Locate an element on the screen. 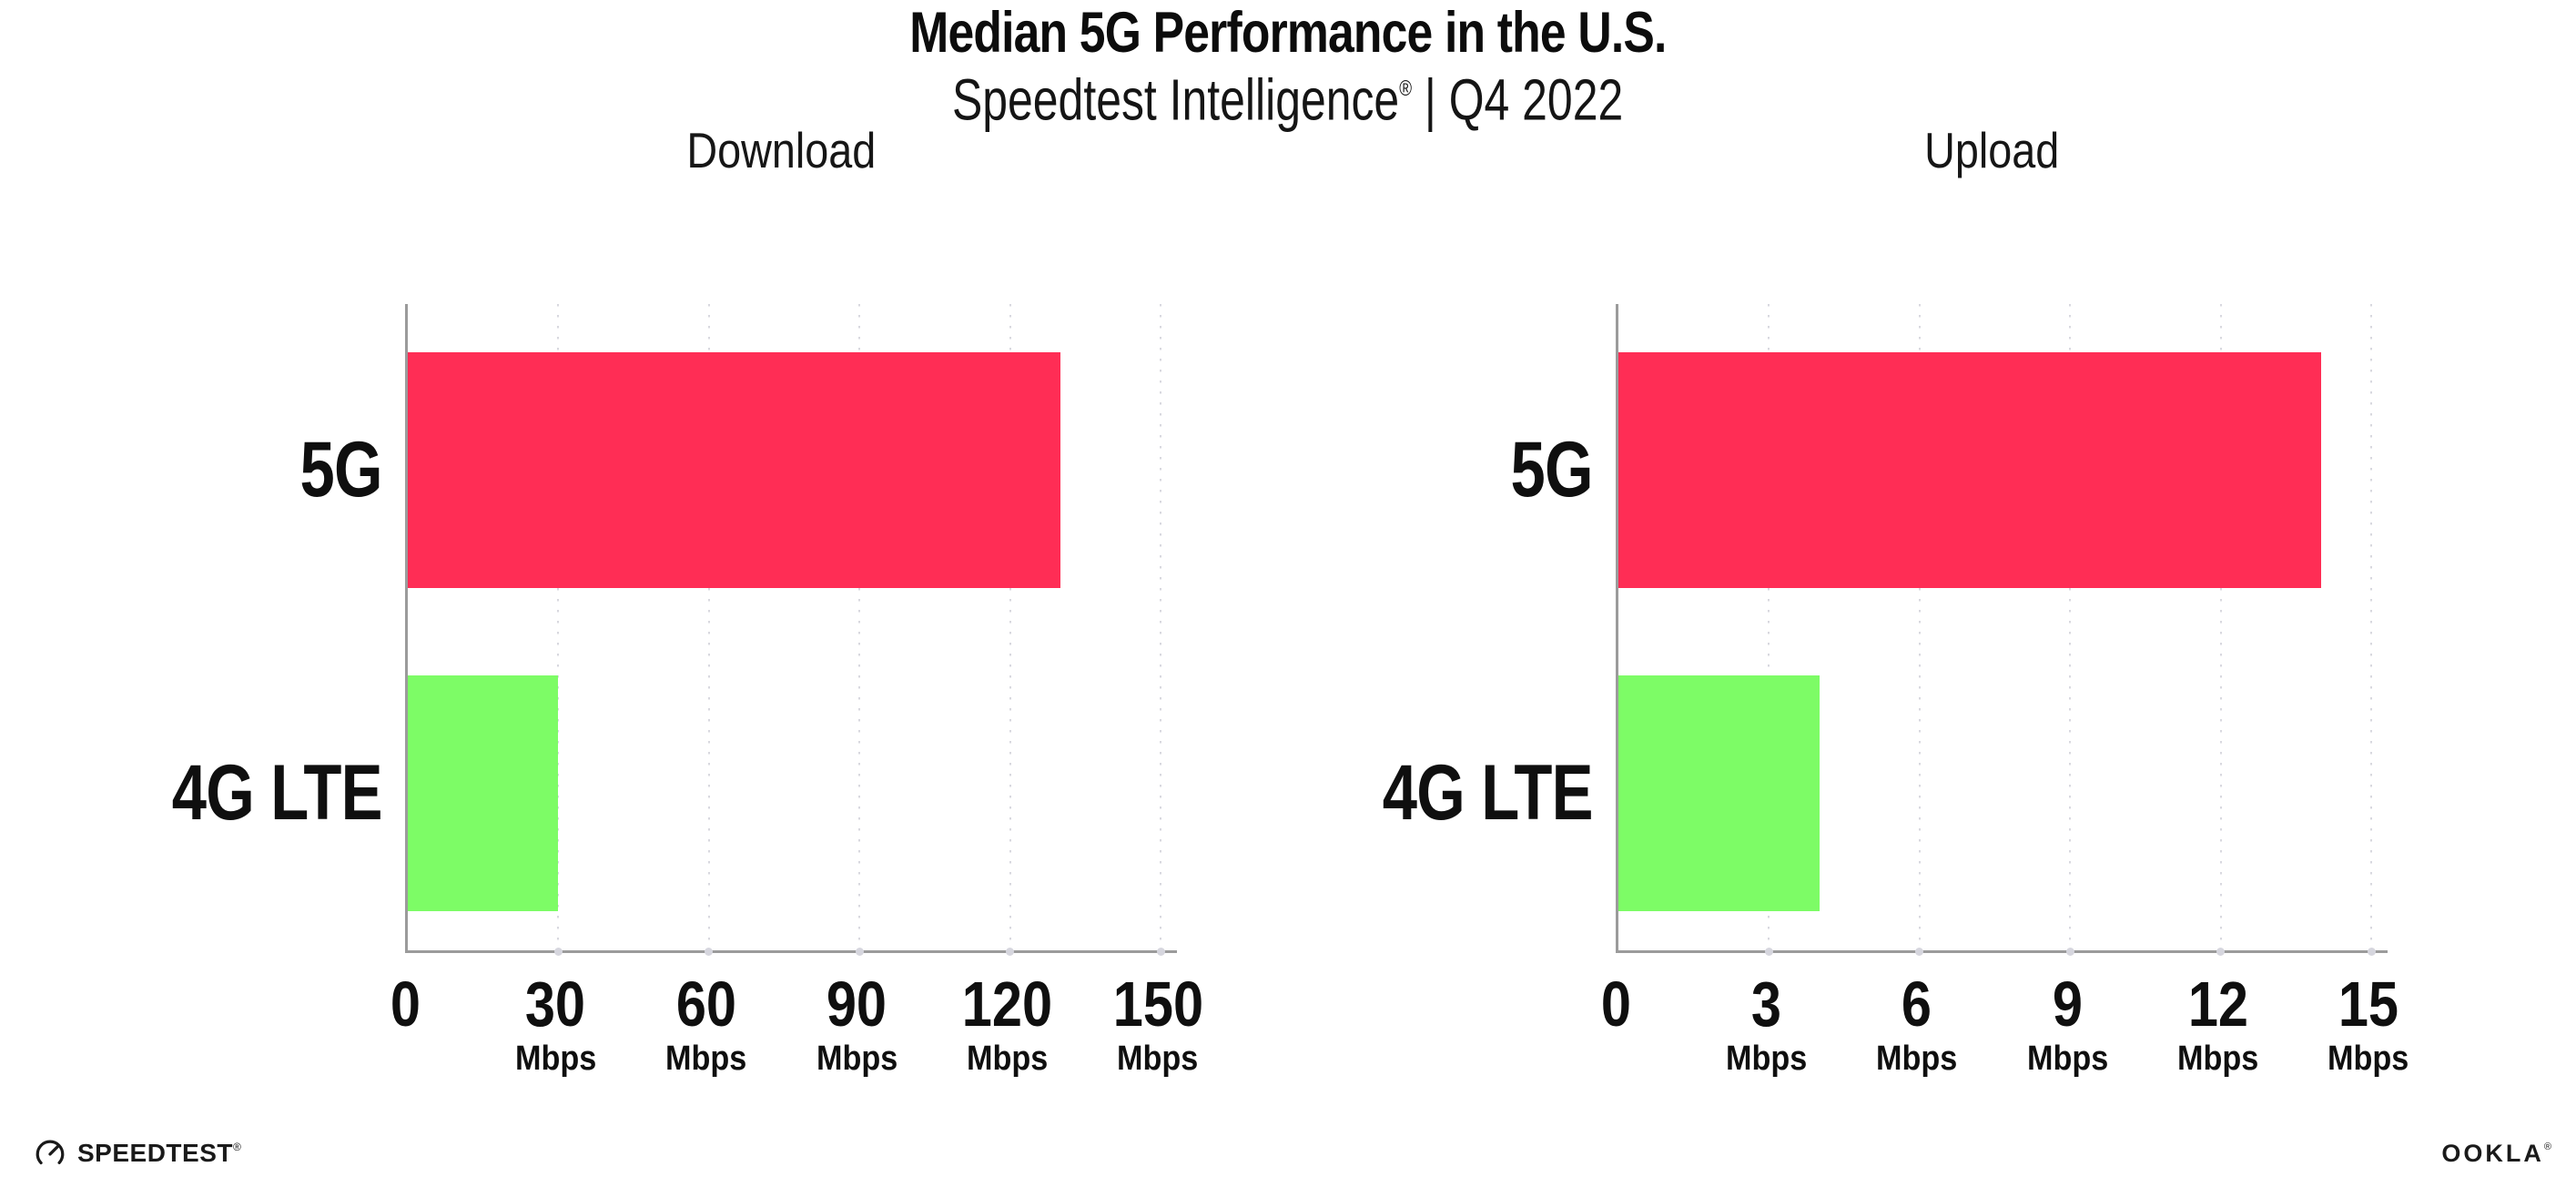  panel-title: Upload is located at coordinates (1992, 150).